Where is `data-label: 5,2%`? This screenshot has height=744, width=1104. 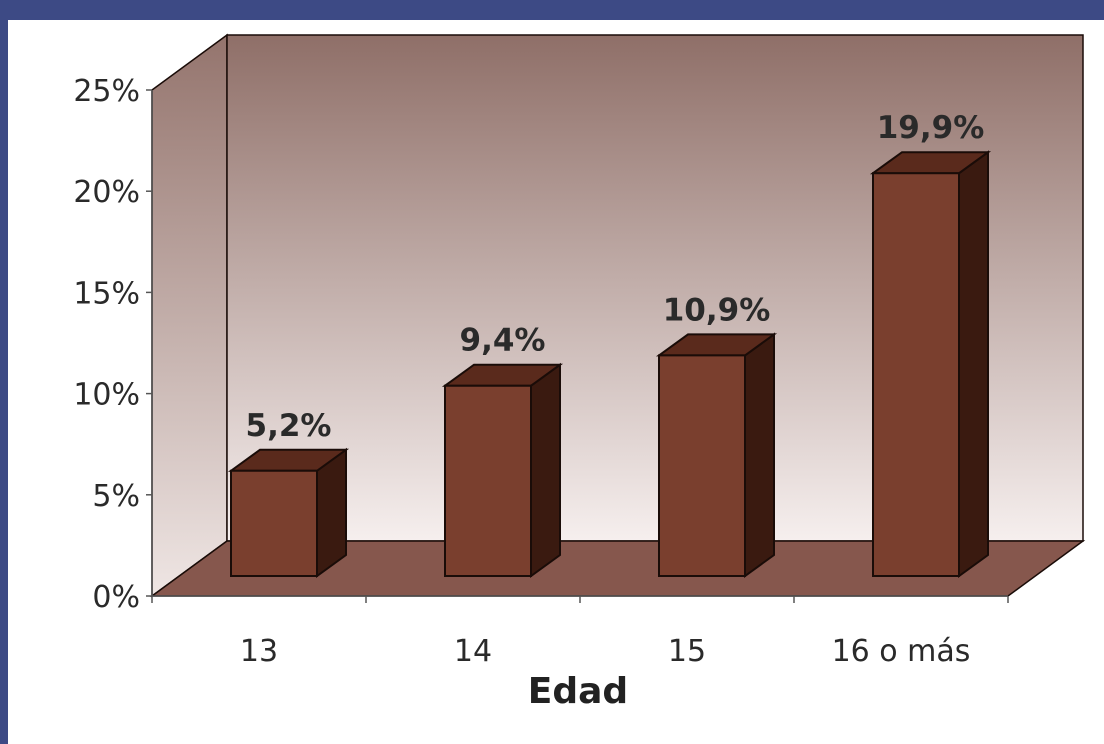
data-label: 5,2% is located at coordinates (289, 426).